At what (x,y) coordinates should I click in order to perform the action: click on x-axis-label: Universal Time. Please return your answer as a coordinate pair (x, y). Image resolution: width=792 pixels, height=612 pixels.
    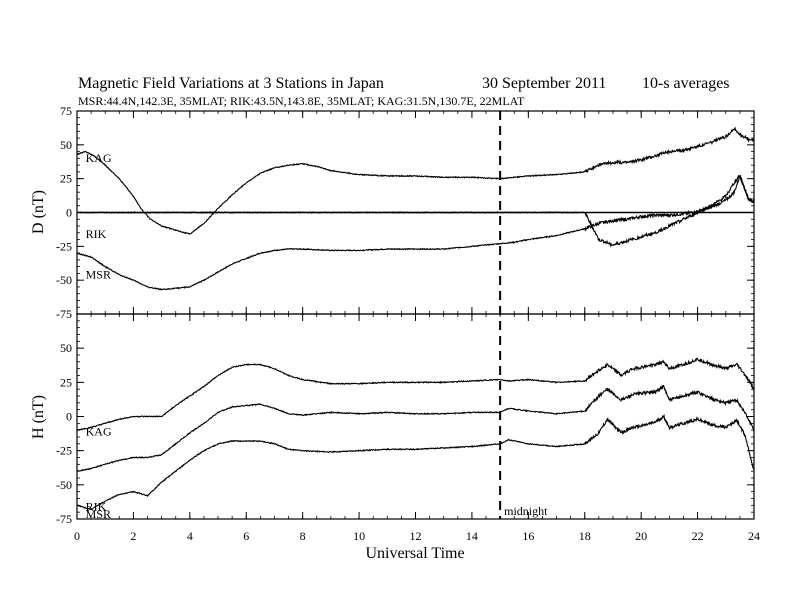
    Looking at the image, I should click on (414, 553).